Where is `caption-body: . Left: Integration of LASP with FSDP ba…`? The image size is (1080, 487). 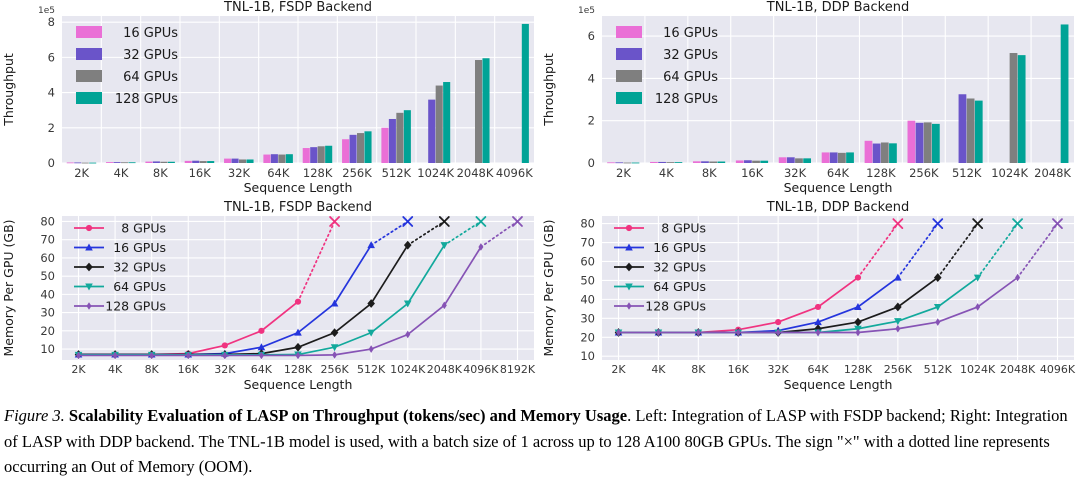 caption-body: . Left: Integration of LASP with FSDP ba… is located at coordinates (536, 441).